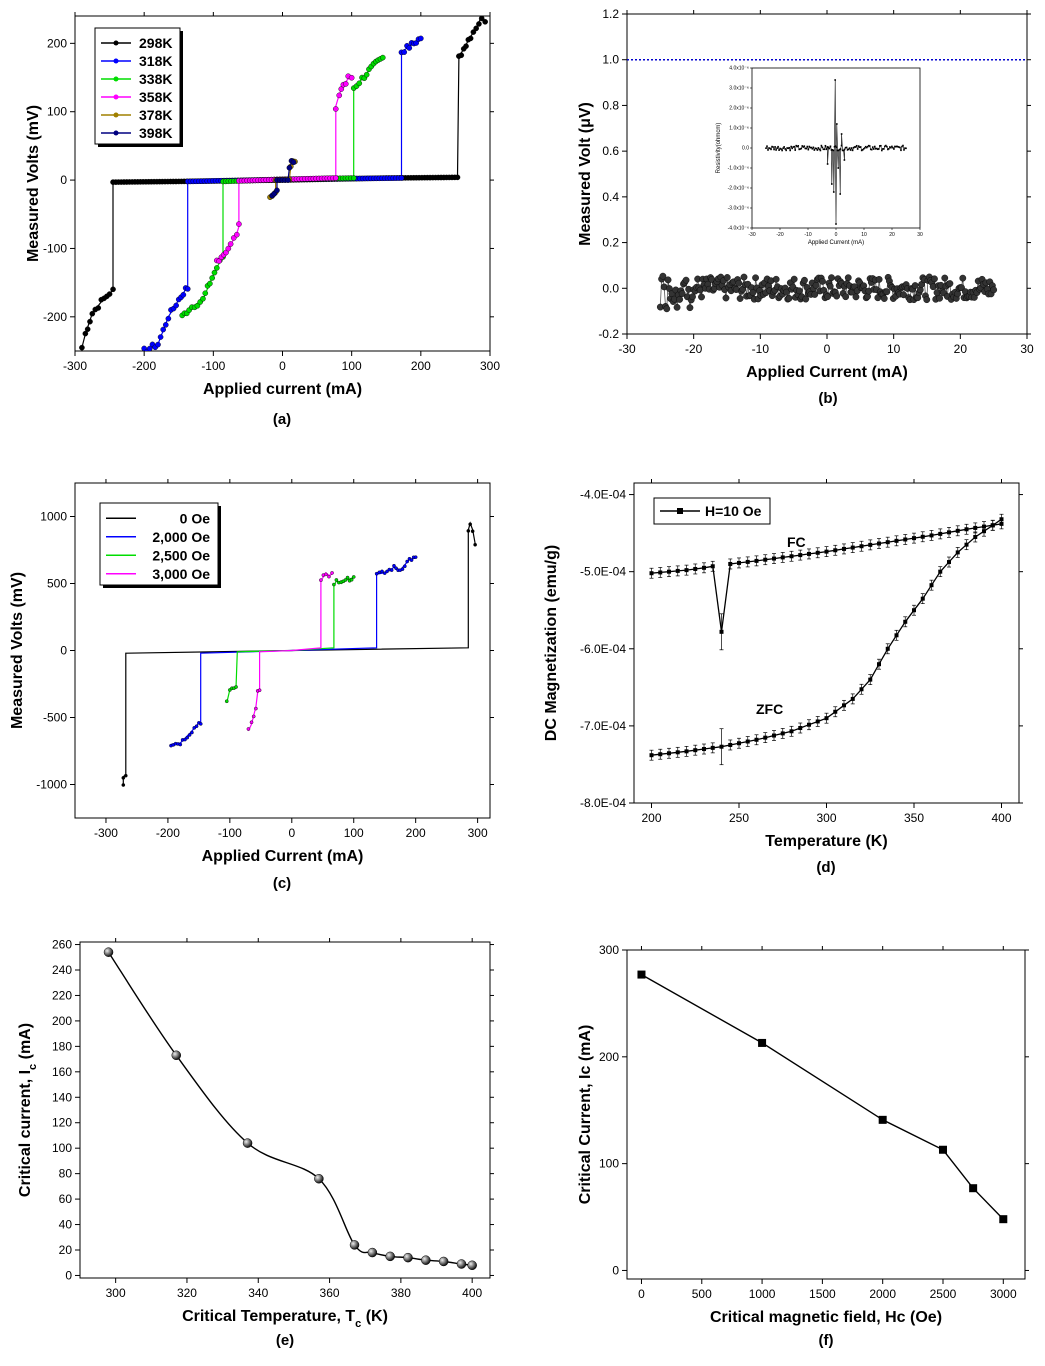 This screenshot has width=1045, height=1366. What do you see at coordinates (739, 69) in the screenshot?
I see `inset-y-tick-label: 4.0x10⁻⁶` at bounding box center [739, 69].